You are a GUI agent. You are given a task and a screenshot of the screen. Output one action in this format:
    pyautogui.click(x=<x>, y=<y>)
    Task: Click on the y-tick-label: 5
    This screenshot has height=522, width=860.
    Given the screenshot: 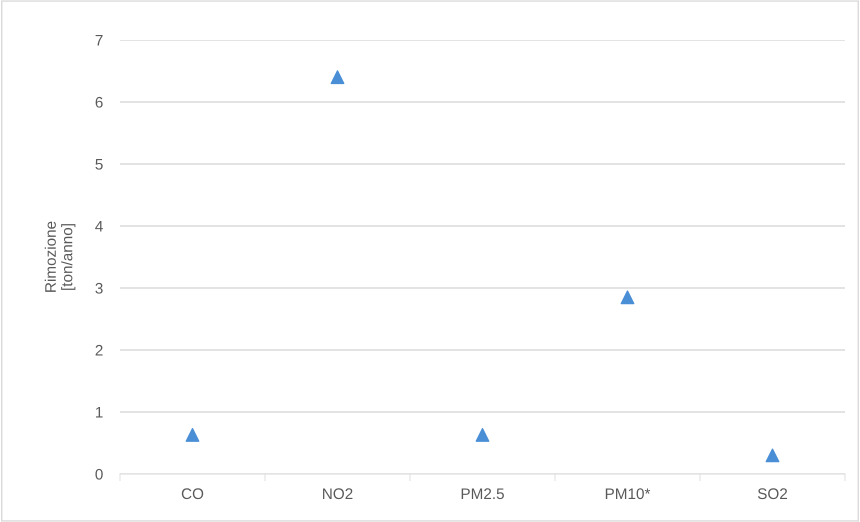 What is the action you would take?
    pyautogui.click(x=99, y=164)
    